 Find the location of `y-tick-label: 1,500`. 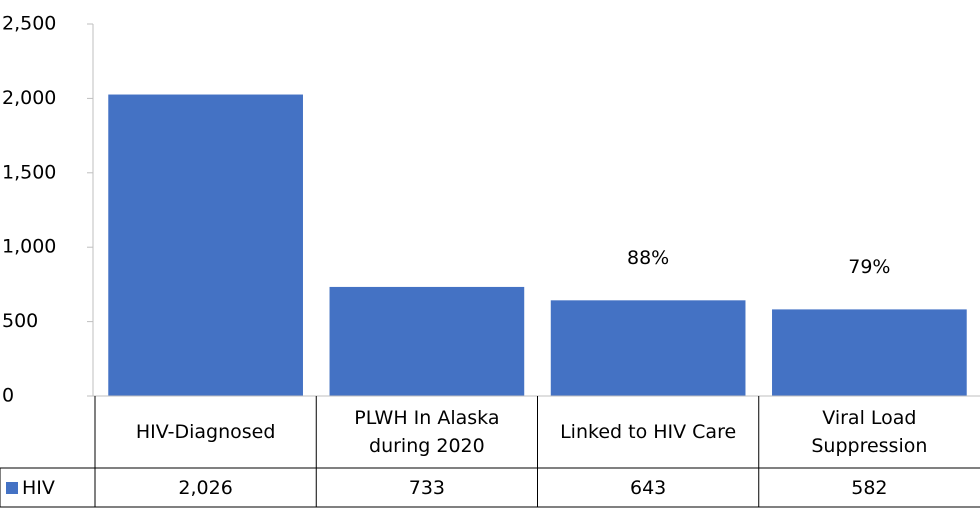

y-tick-label: 1,500 is located at coordinates (29, 172).